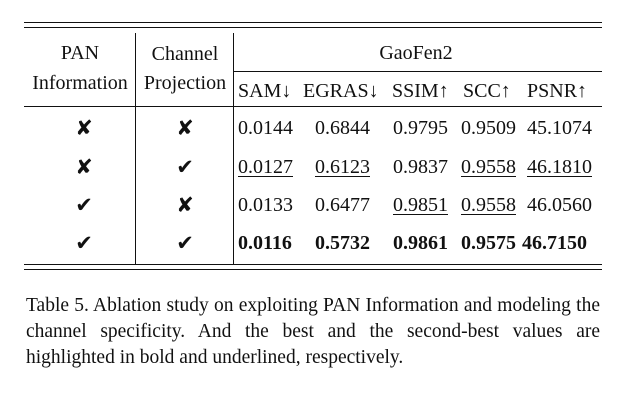 The height and width of the screenshot is (401, 622). What do you see at coordinates (554, 243) in the screenshot?
I see `row4-psnr: 46.7150` at bounding box center [554, 243].